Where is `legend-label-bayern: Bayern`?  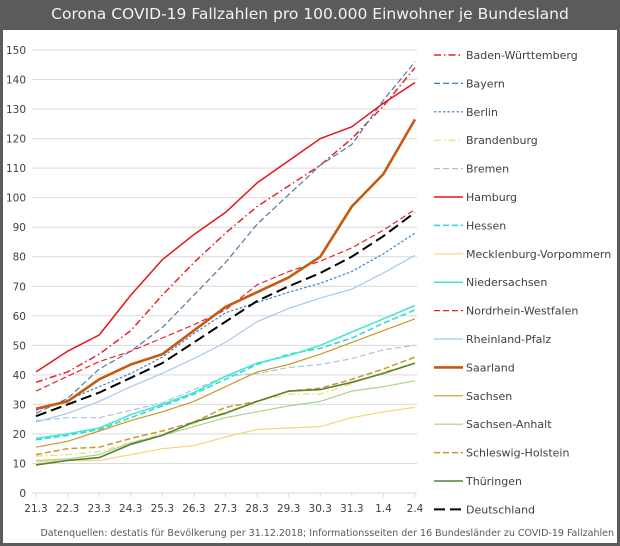 legend-label-bayern: Bayern is located at coordinates (485, 83).